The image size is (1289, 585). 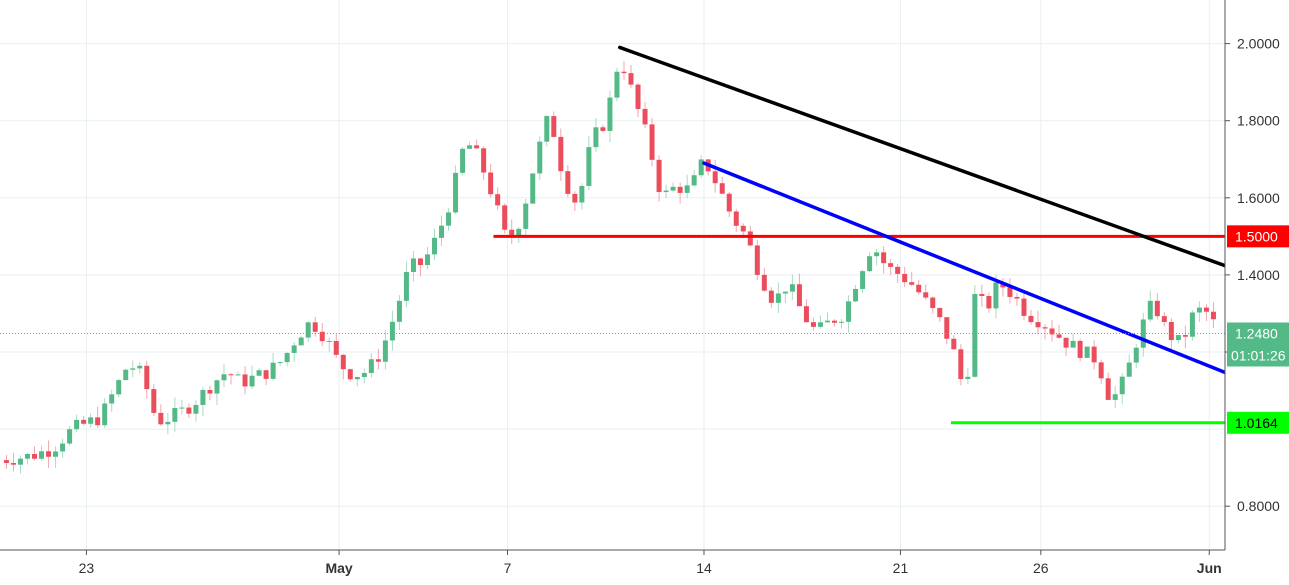 I want to click on countdown-label: 01:01:26, so click(x=1258, y=355).